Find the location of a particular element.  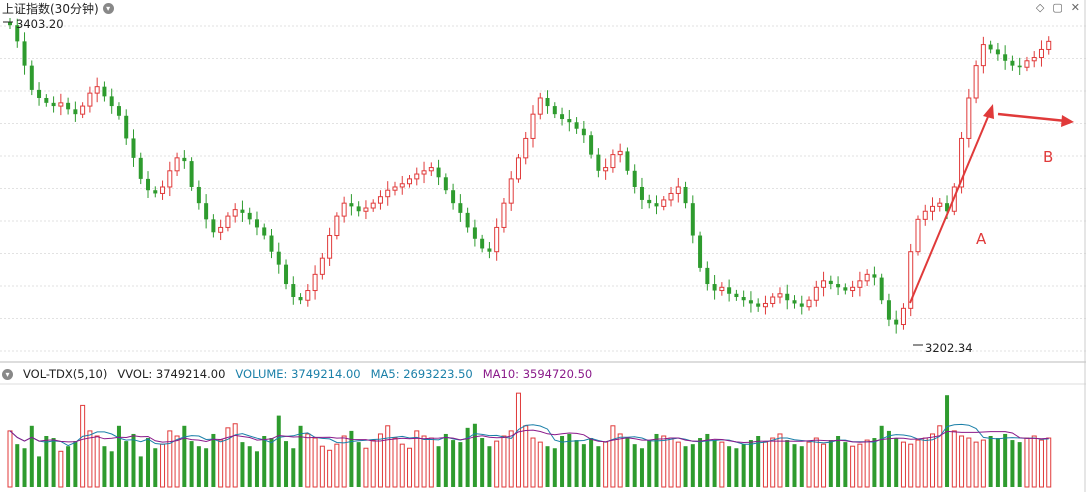

ma10-label: MA10: 3594720.50 is located at coordinates (537, 374).